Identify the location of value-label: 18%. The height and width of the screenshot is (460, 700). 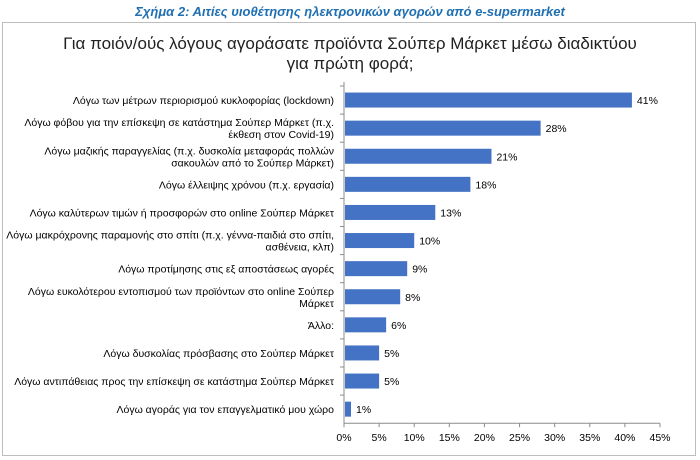
(485, 185).